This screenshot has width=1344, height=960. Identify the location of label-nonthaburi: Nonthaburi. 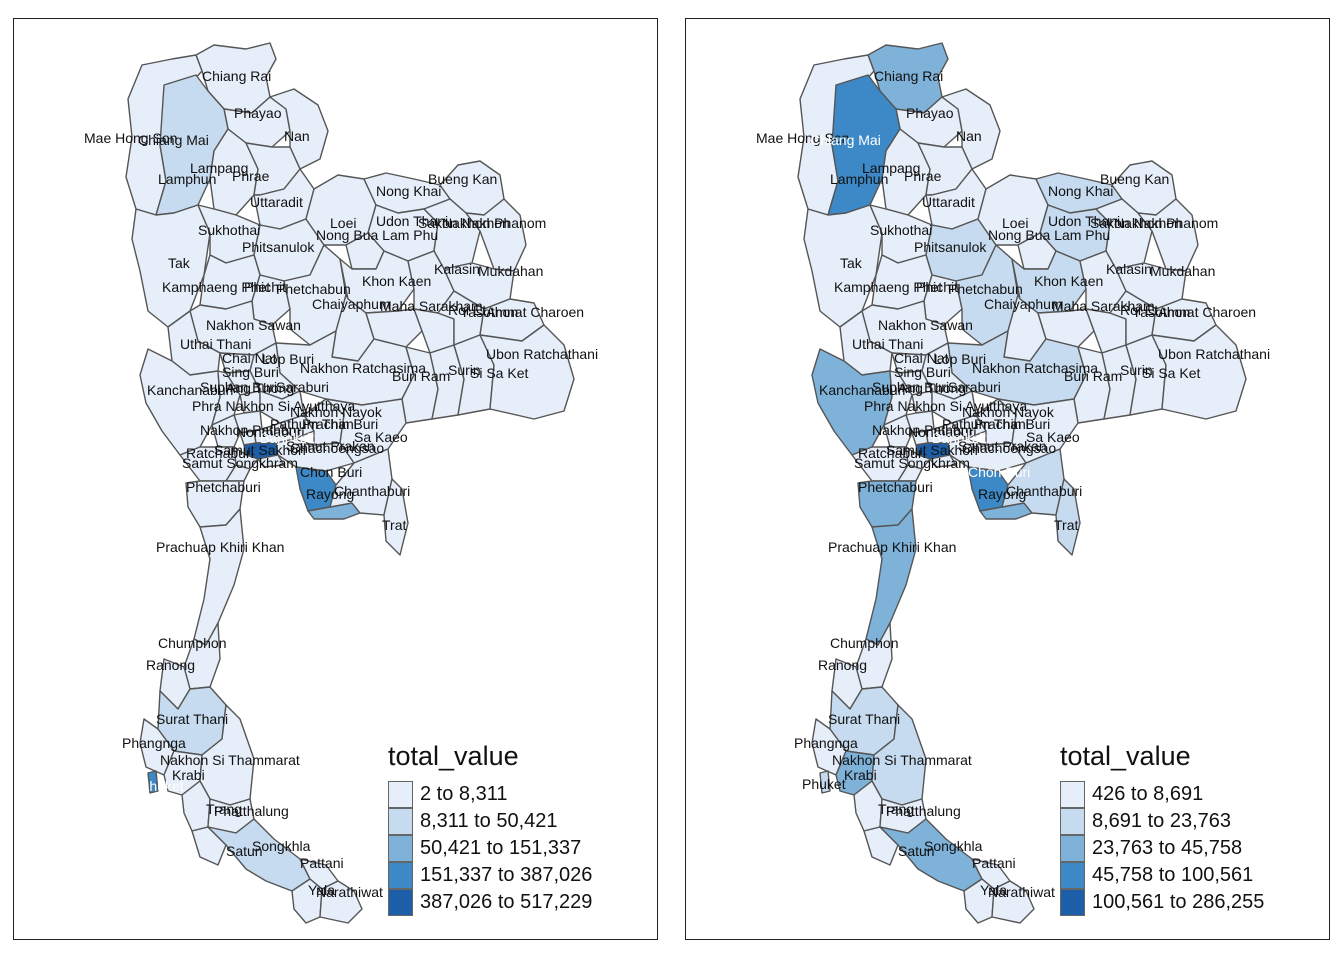
(270, 432).